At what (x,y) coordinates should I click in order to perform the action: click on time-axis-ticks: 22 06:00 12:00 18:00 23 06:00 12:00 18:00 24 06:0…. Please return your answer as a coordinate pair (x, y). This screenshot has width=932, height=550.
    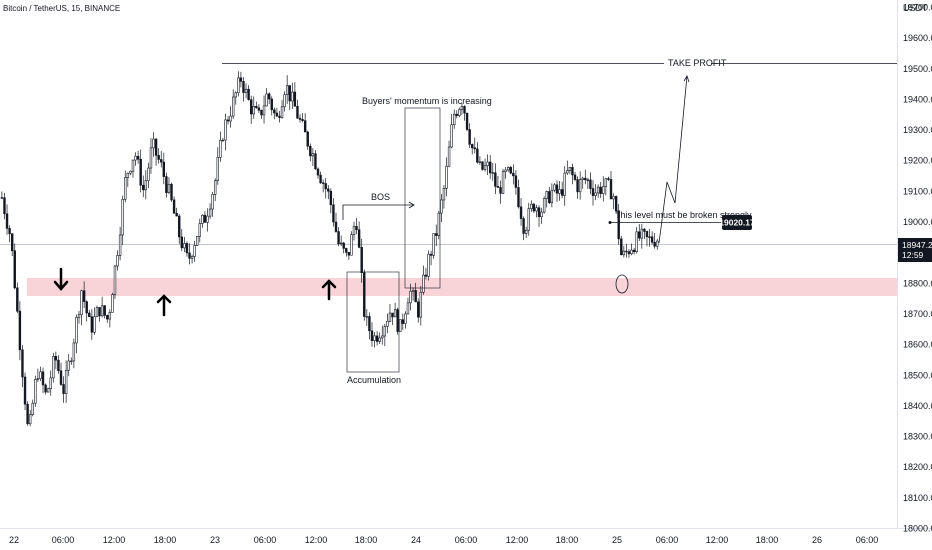
    Looking at the image, I should click on (443, 540).